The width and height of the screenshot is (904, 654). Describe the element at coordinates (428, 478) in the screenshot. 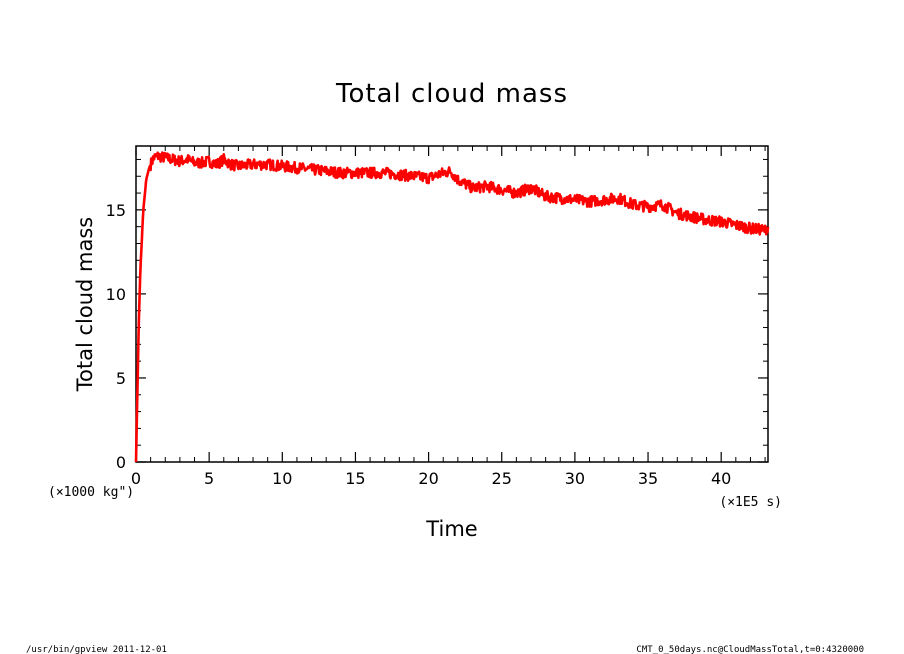

I see `x-tick-label: 20` at that location.